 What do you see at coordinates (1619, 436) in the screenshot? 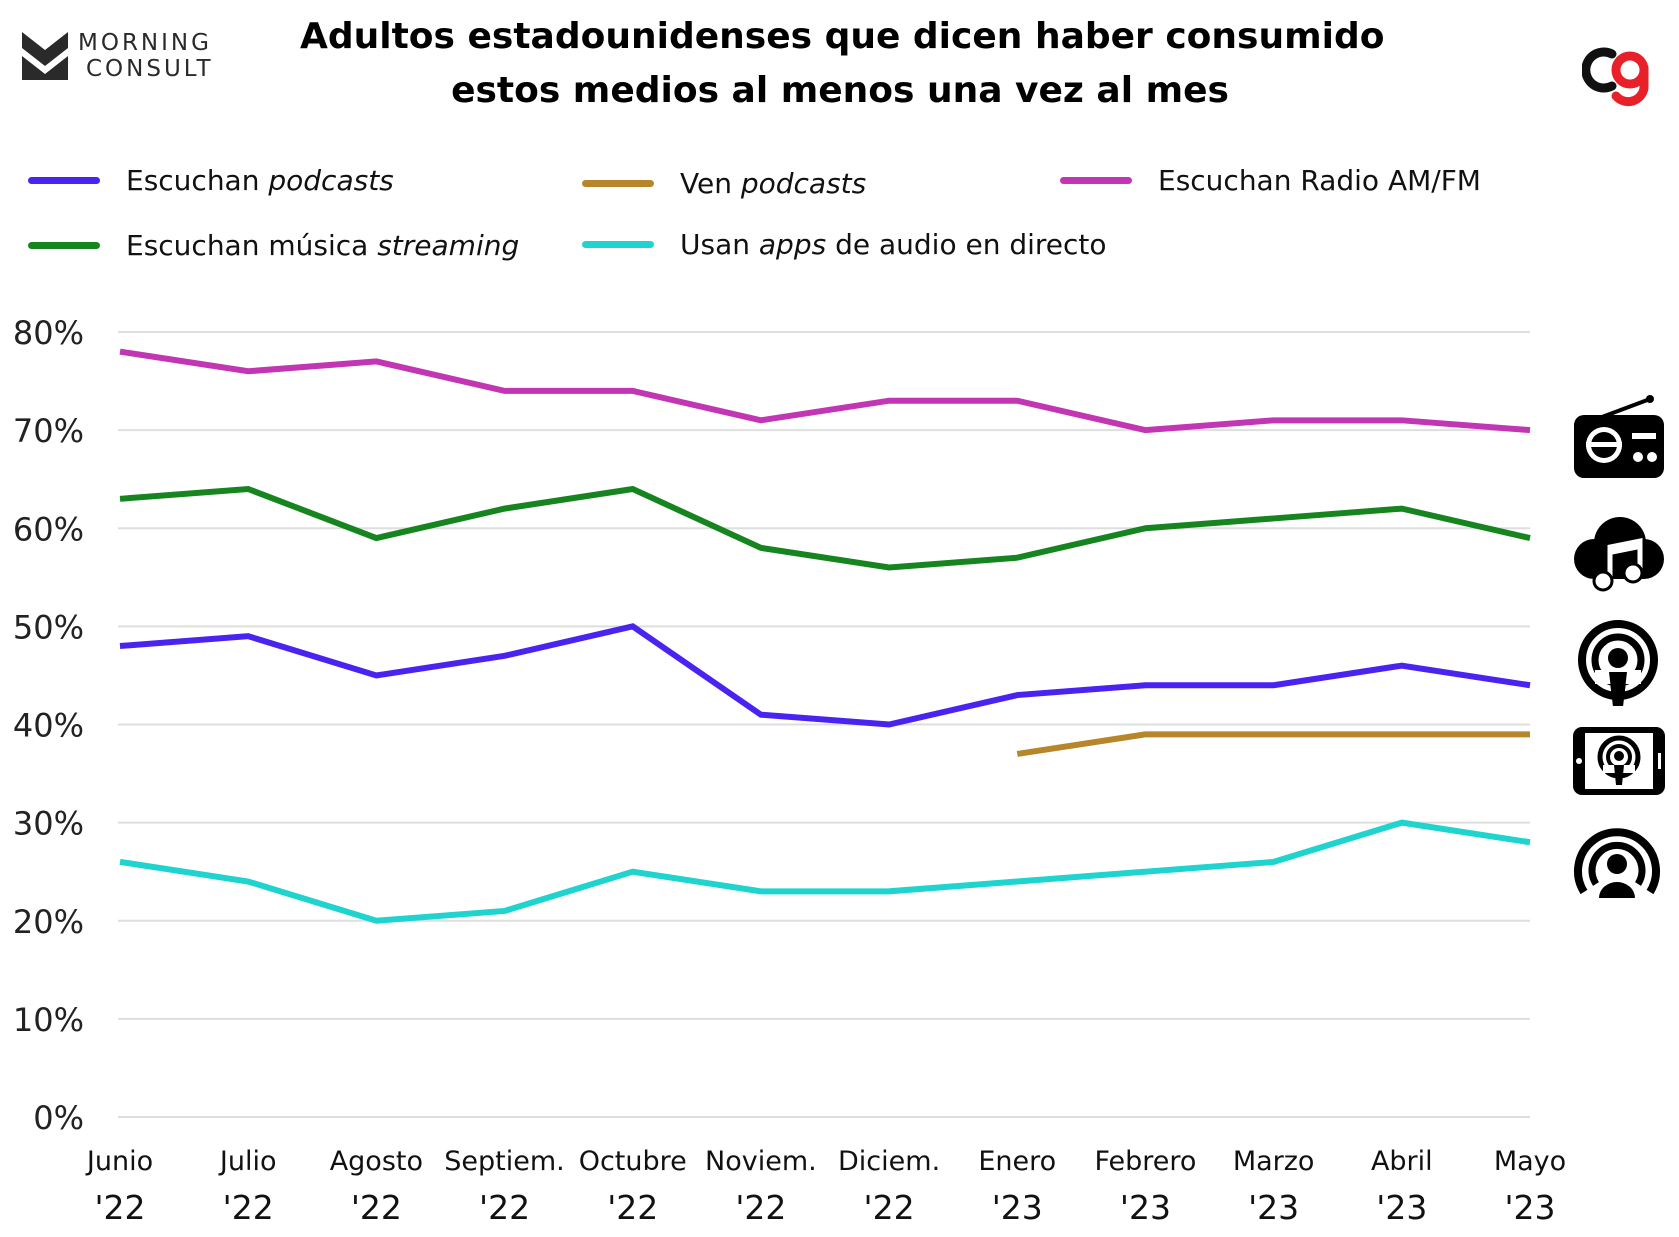
I see `radio-icon` at bounding box center [1619, 436].